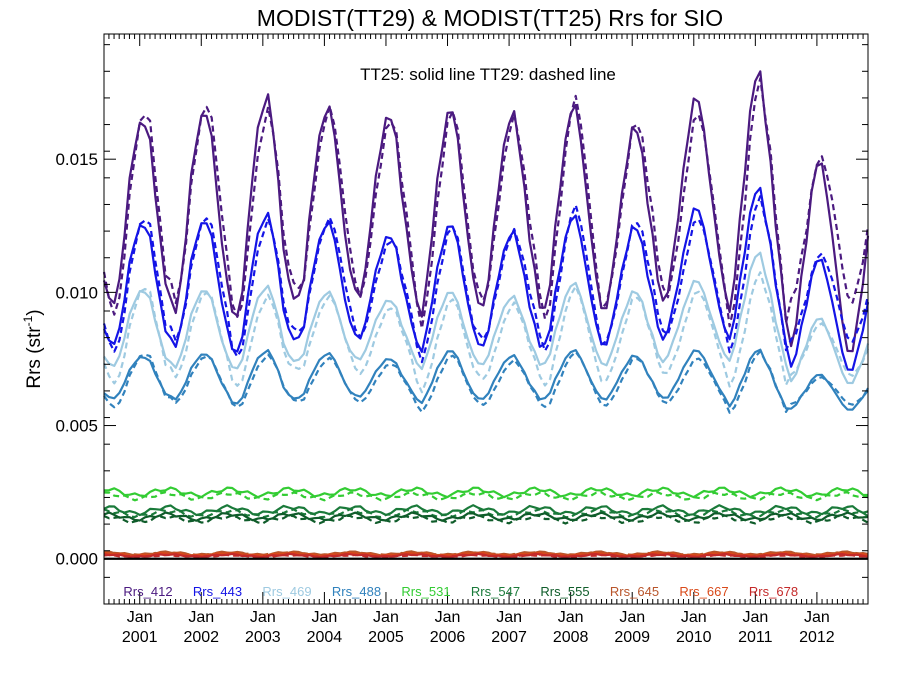 Image resolution: width=900 pixels, height=675 pixels. What do you see at coordinates (773, 591) in the screenshot?
I see `legend-entry-rrs-678: Rrs_678` at bounding box center [773, 591].